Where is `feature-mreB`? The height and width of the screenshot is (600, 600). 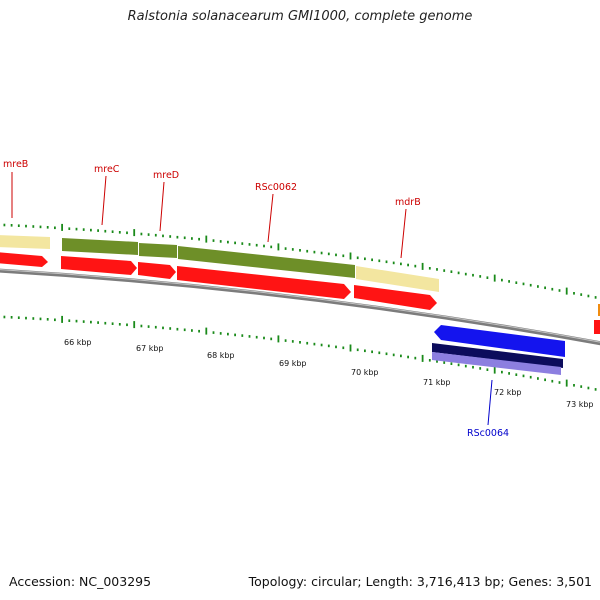 feature-mreB is located at coordinates (25, 242).